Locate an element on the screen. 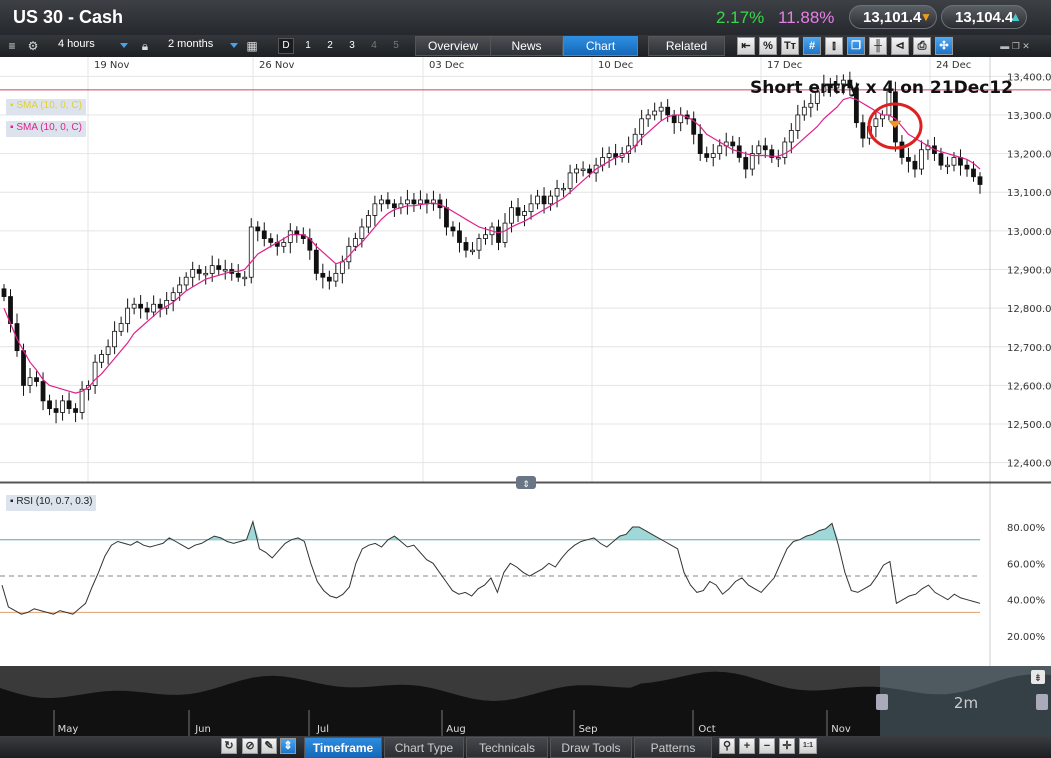 The height and width of the screenshot is (758, 1051). period-d-button: D is located at coordinates (286, 46).